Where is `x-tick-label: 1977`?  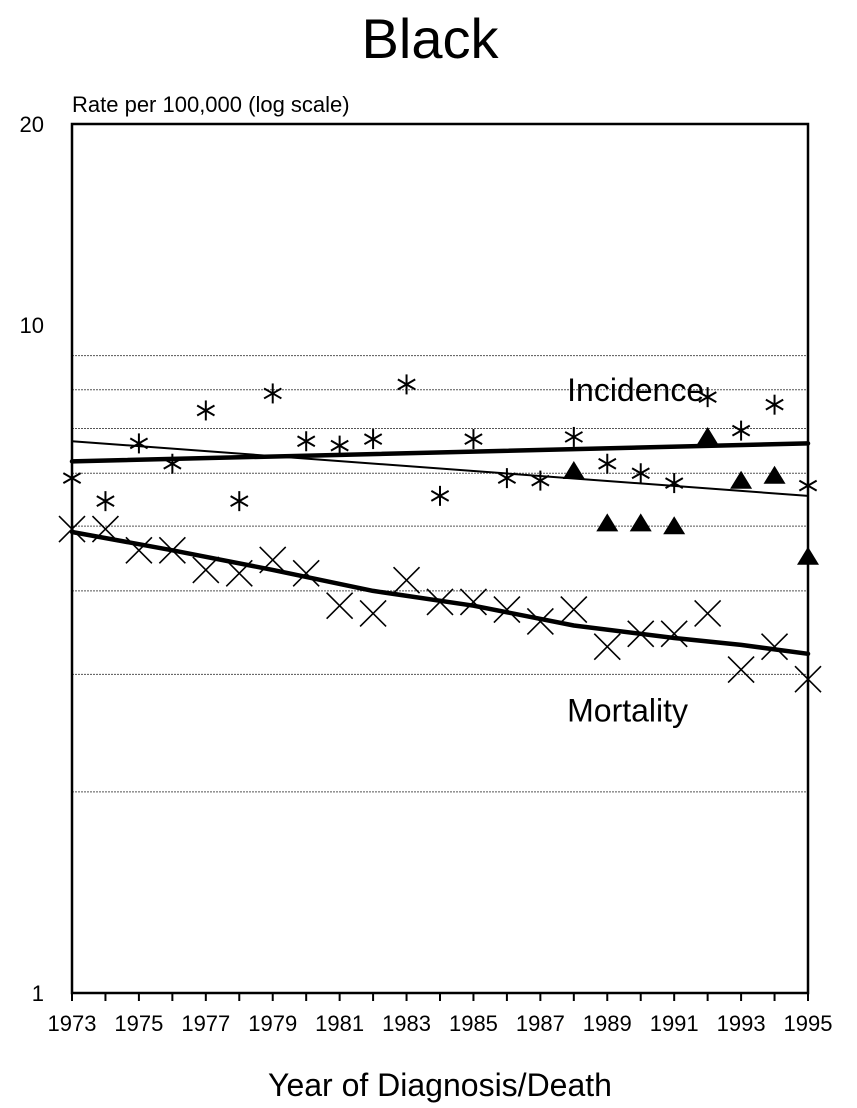
x-tick-label: 1977 is located at coordinates (205, 1023).